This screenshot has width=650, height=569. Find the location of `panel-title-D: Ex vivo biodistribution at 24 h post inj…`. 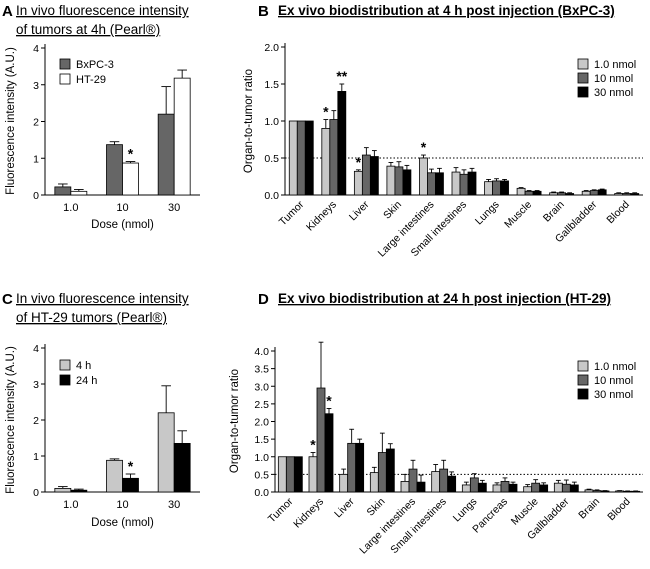

panel-title-D: Ex vivo biodistribution at 24 h post inj… is located at coordinates (444, 298).